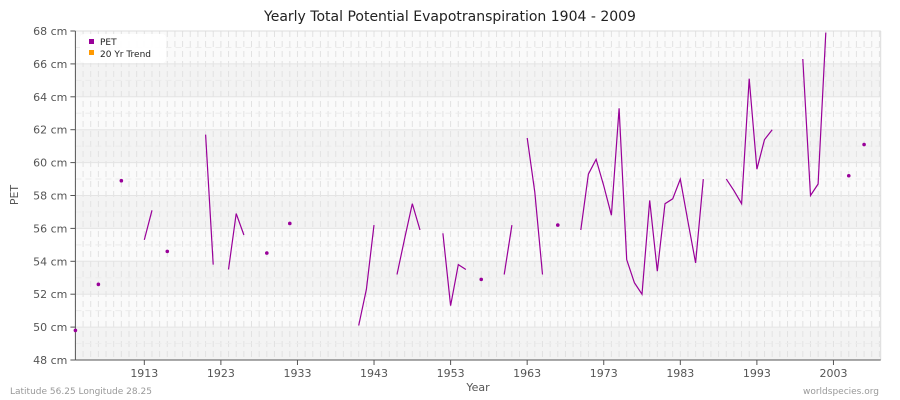 This screenshot has width=900, height=400. I want to click on y-tick-label: 62 cm, so click(50, 130).